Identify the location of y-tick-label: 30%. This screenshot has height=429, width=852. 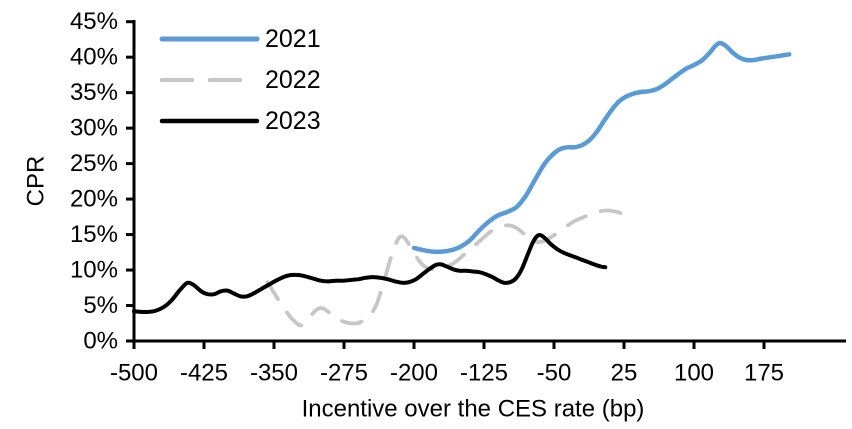
(94, 128).